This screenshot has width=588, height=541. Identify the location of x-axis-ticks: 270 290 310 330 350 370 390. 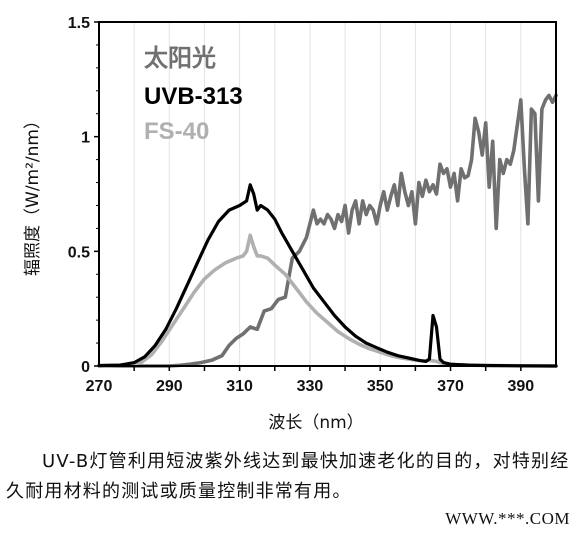
(310, 380).